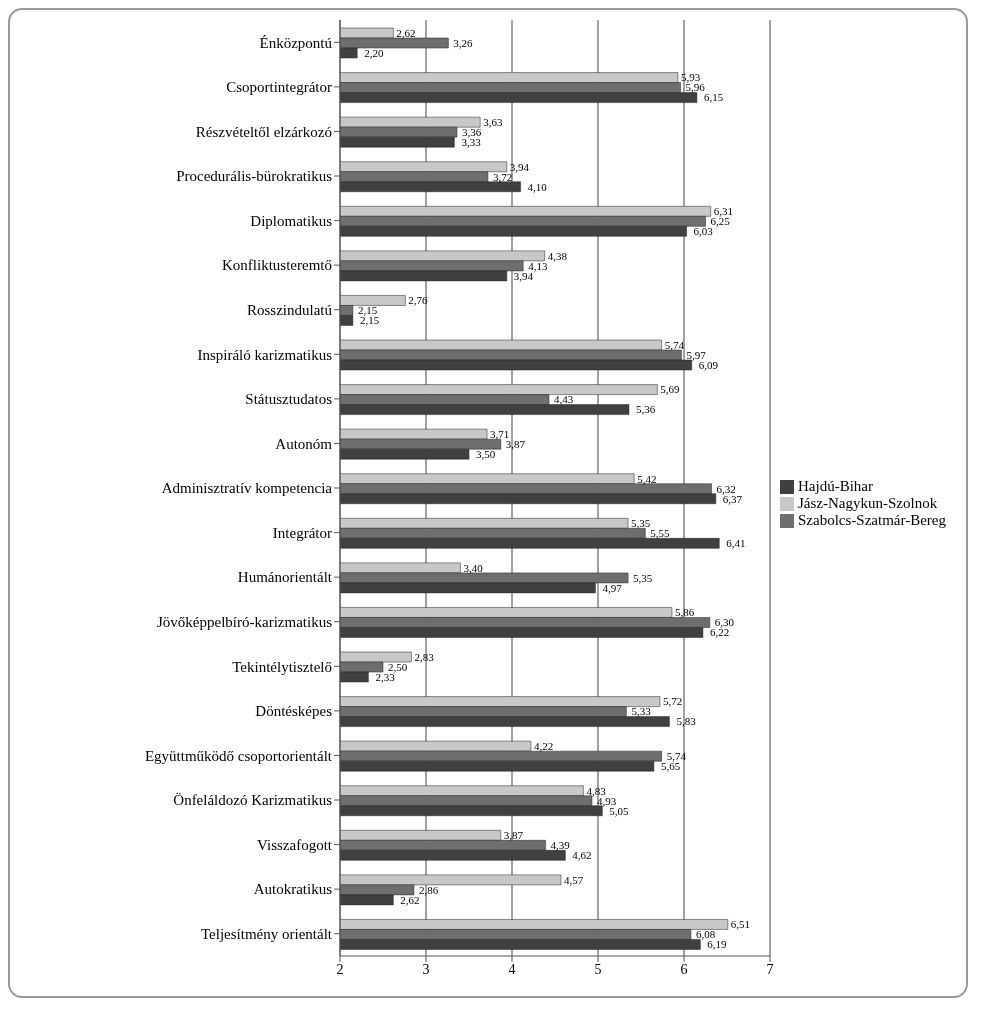  I want to click on data-label: 3,72, so click(502, 176).